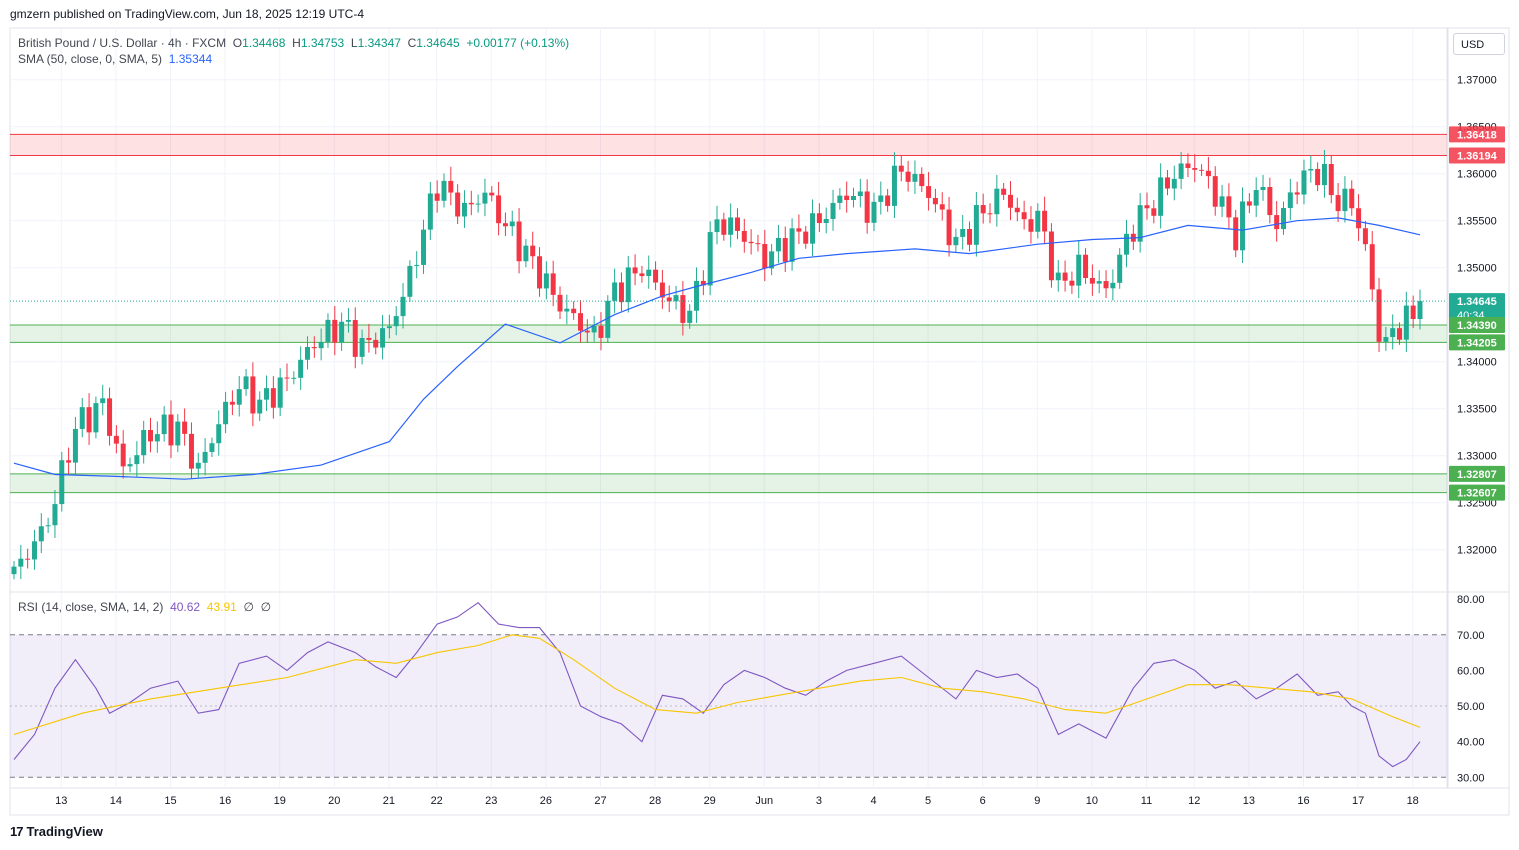 This screenshot has height=850, width=1519. I want to click on tradingview-logo-icon: 17, so click(17, 831).